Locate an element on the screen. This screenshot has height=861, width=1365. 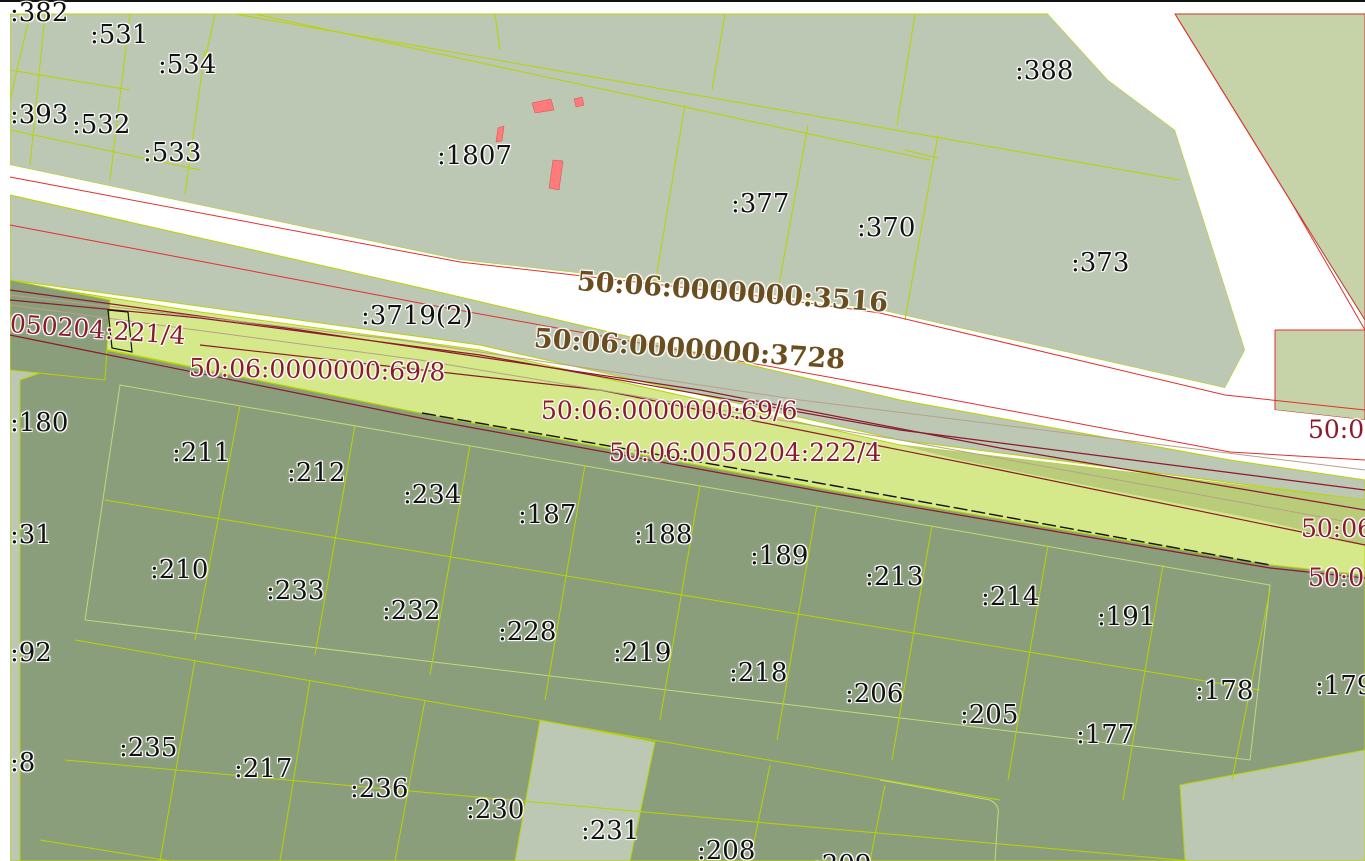
parcel-label: :191 is located at coordinates (1126, 617).